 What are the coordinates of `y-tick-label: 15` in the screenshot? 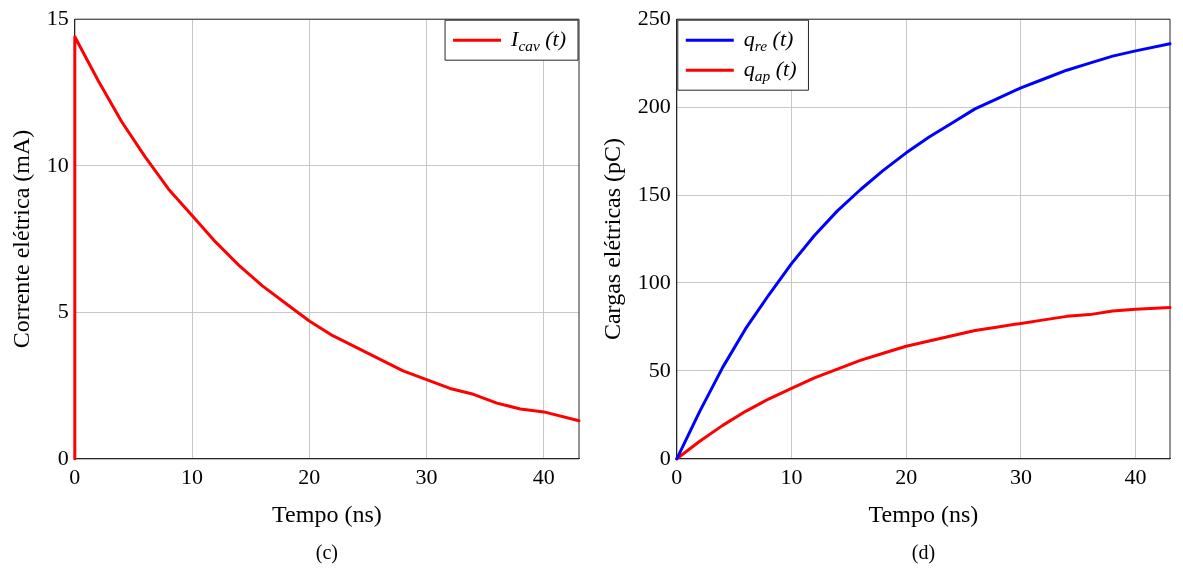 It's located at (57, 17).